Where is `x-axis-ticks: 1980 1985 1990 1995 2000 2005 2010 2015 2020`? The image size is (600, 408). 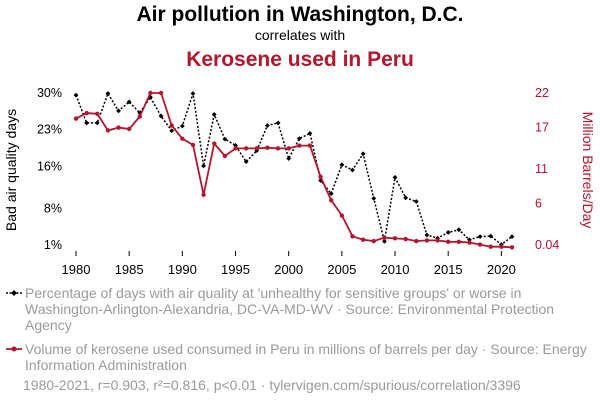
x-axis-ticks: 1980 1985 1990 1995 2000 2005 2010 2015 2020 is located at coordinates (289, 264).